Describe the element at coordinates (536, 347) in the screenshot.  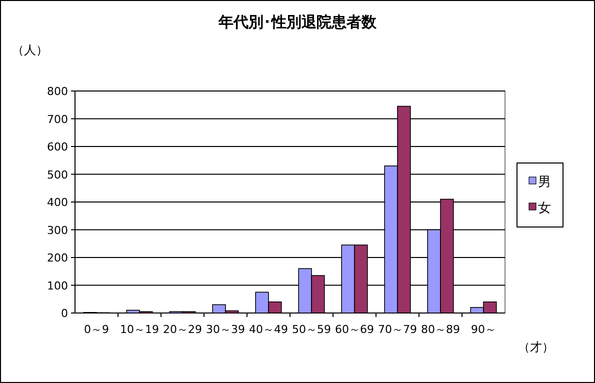
I see `x-axis-title: （才）` at that location.